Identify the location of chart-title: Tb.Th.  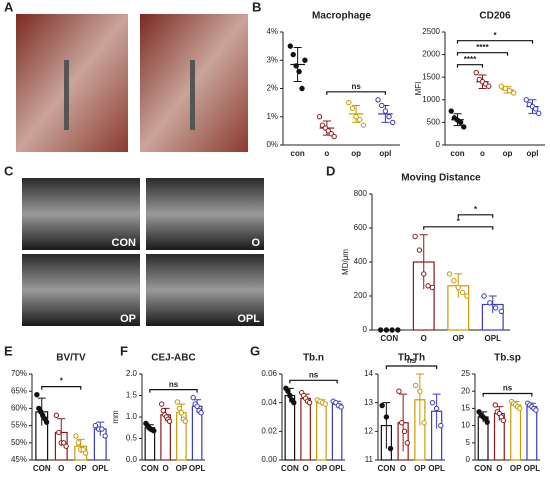
(411, 358).